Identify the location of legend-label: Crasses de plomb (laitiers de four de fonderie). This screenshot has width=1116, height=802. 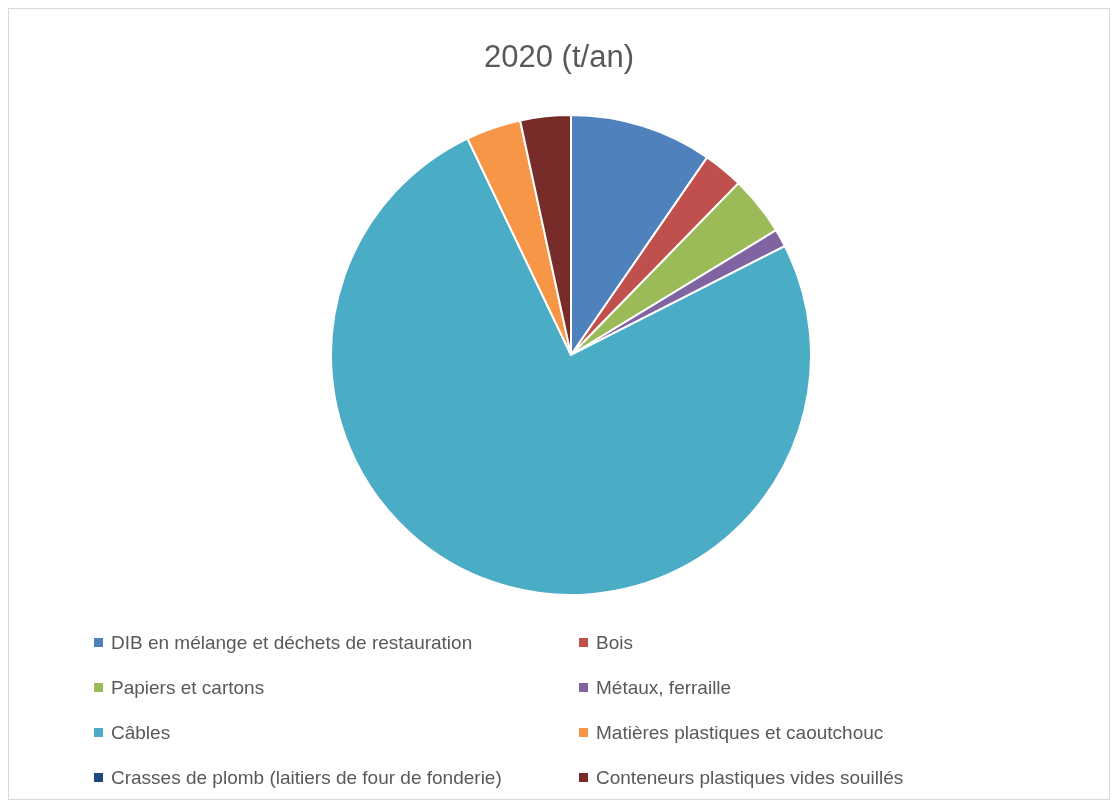
(306, 777).